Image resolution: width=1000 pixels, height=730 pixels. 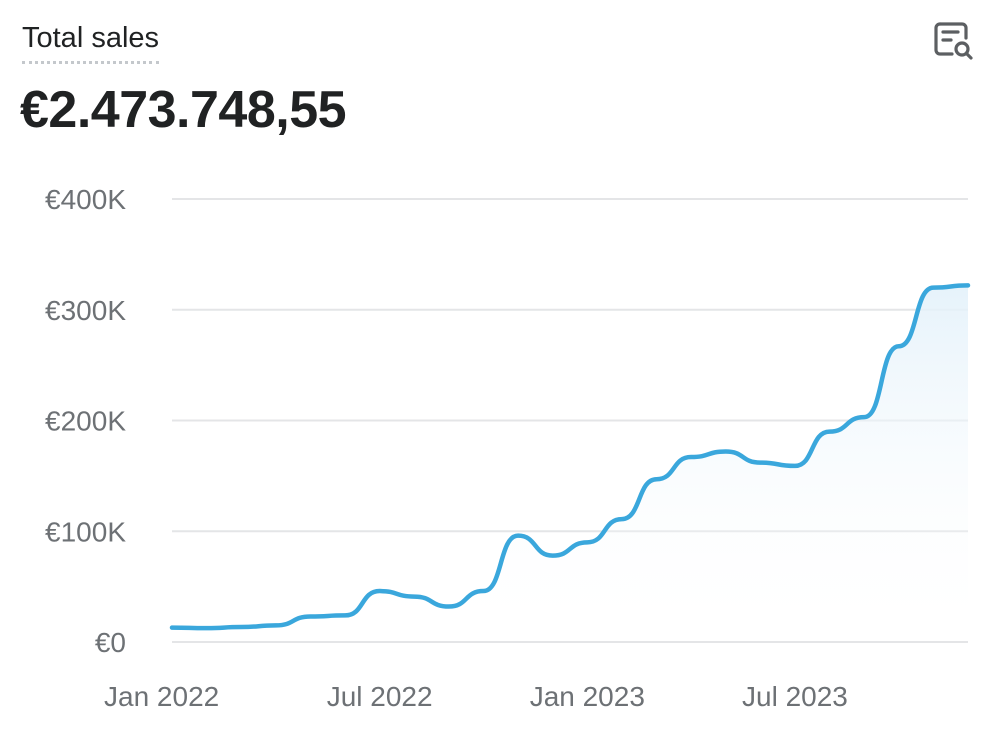 I want to click on y-tick-label: €200K, so click(x=85, y=421).